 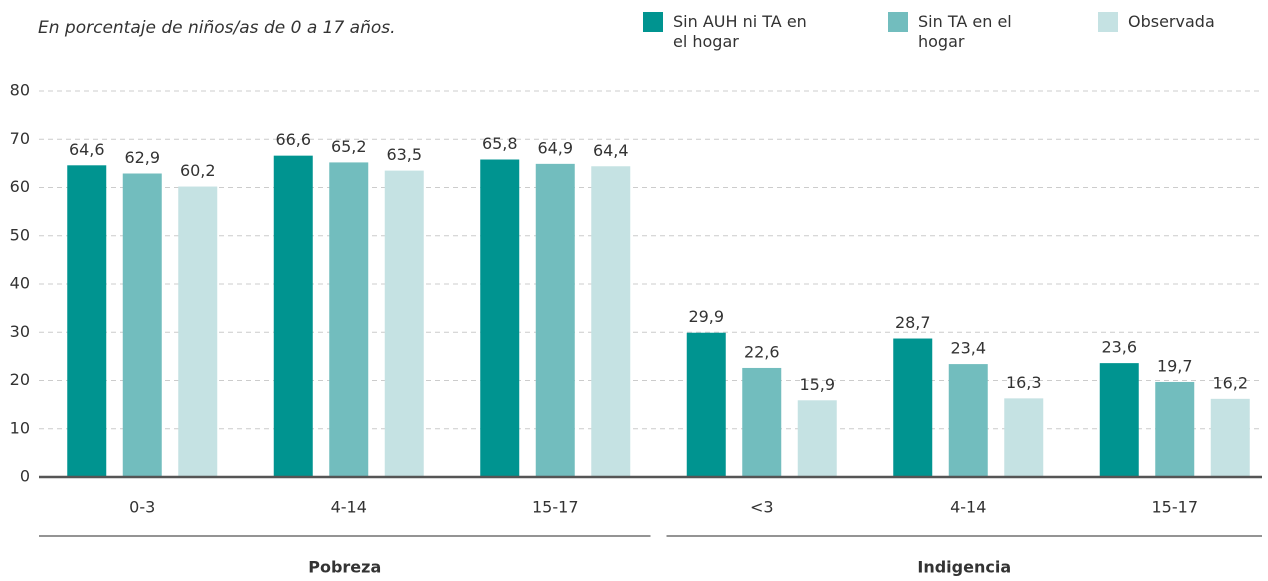 What do you see at coordinates (964, 567) in the screenshot?
I see `group-label: Indigencia` at bounding box center [964, 567].